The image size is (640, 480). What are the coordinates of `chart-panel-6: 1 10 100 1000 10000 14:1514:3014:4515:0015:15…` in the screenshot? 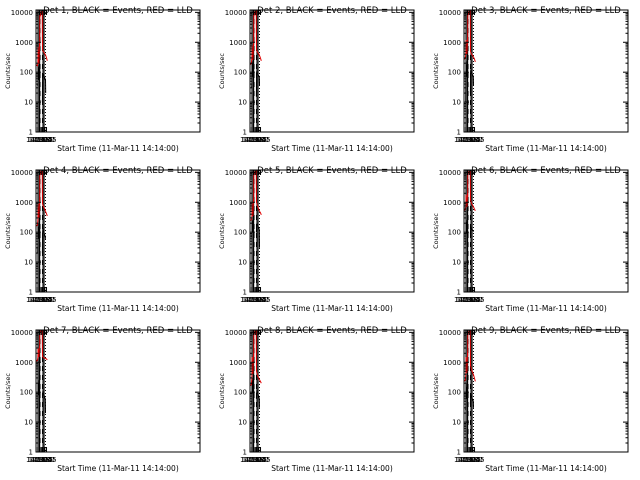 It's located at (530, 239).